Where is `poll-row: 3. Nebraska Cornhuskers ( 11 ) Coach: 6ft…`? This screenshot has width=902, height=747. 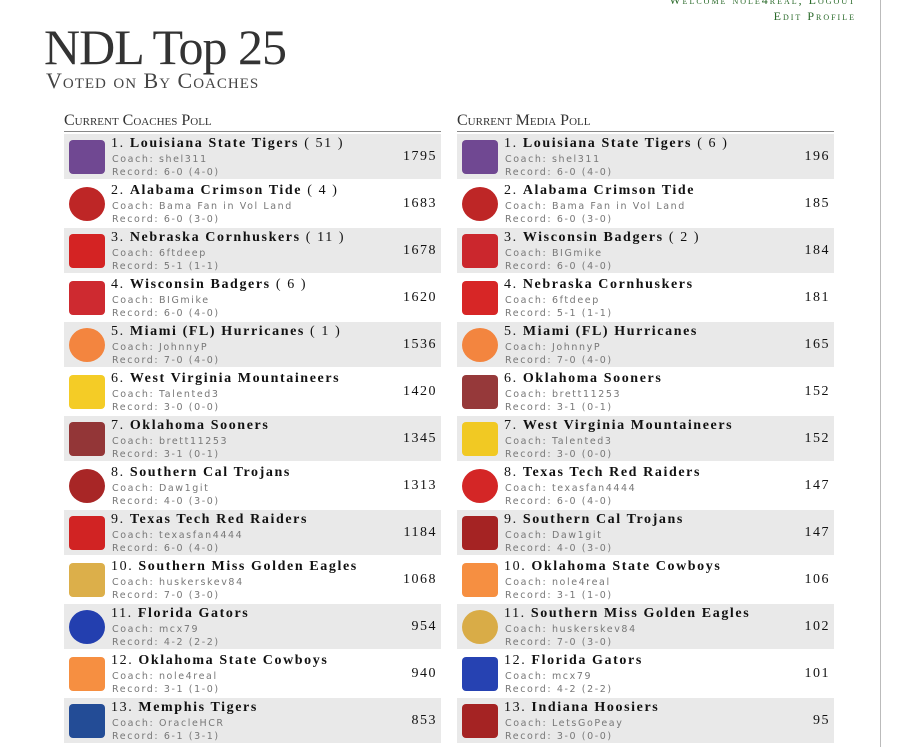 poll-row: 3. Nebraska Cornhuskers ( 11 ) Coach: 6ft… is located at coordinates (252, 250).